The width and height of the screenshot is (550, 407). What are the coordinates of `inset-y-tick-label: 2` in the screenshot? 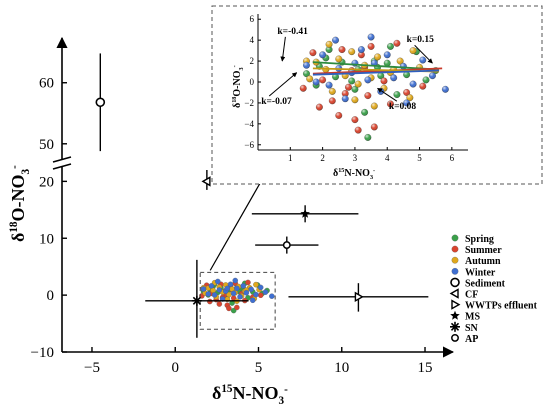 It's located at (252, 61).